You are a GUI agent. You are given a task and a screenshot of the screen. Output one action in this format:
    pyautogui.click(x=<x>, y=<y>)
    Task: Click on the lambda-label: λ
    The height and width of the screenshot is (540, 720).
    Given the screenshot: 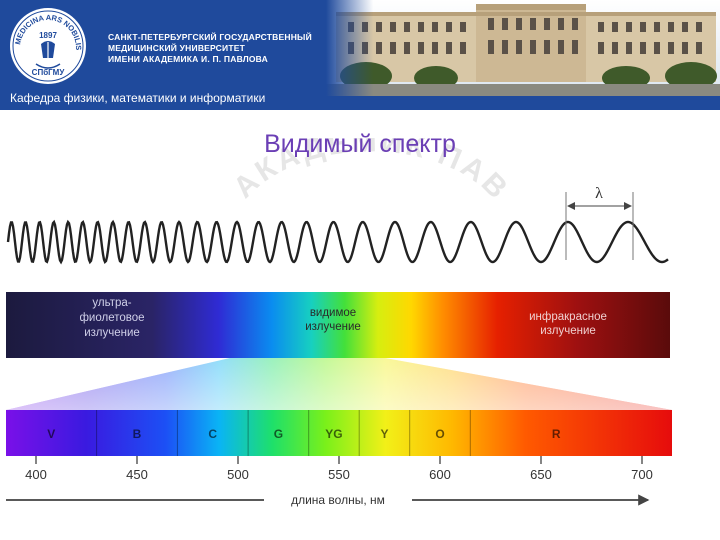 What is the action you would take?
    pyautogui.click(x=599, y=193)
    